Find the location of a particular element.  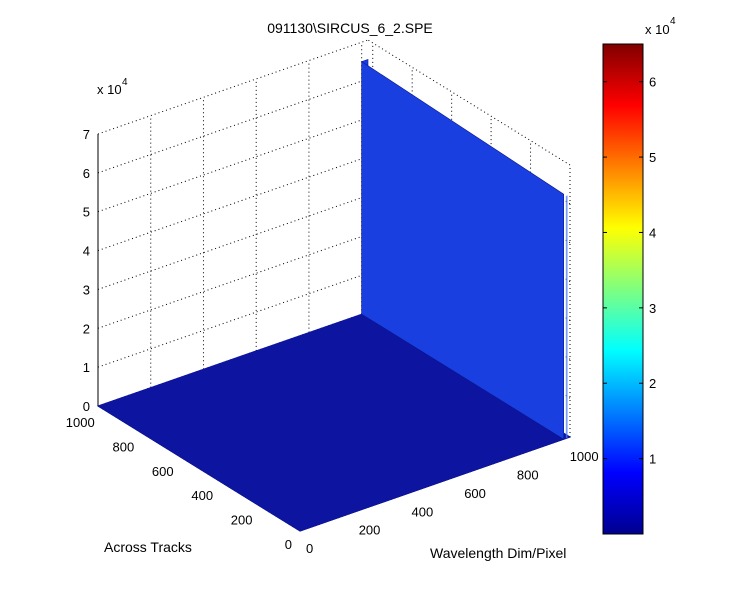

y-tick-label: 0 is located at coordinates (288, 544).